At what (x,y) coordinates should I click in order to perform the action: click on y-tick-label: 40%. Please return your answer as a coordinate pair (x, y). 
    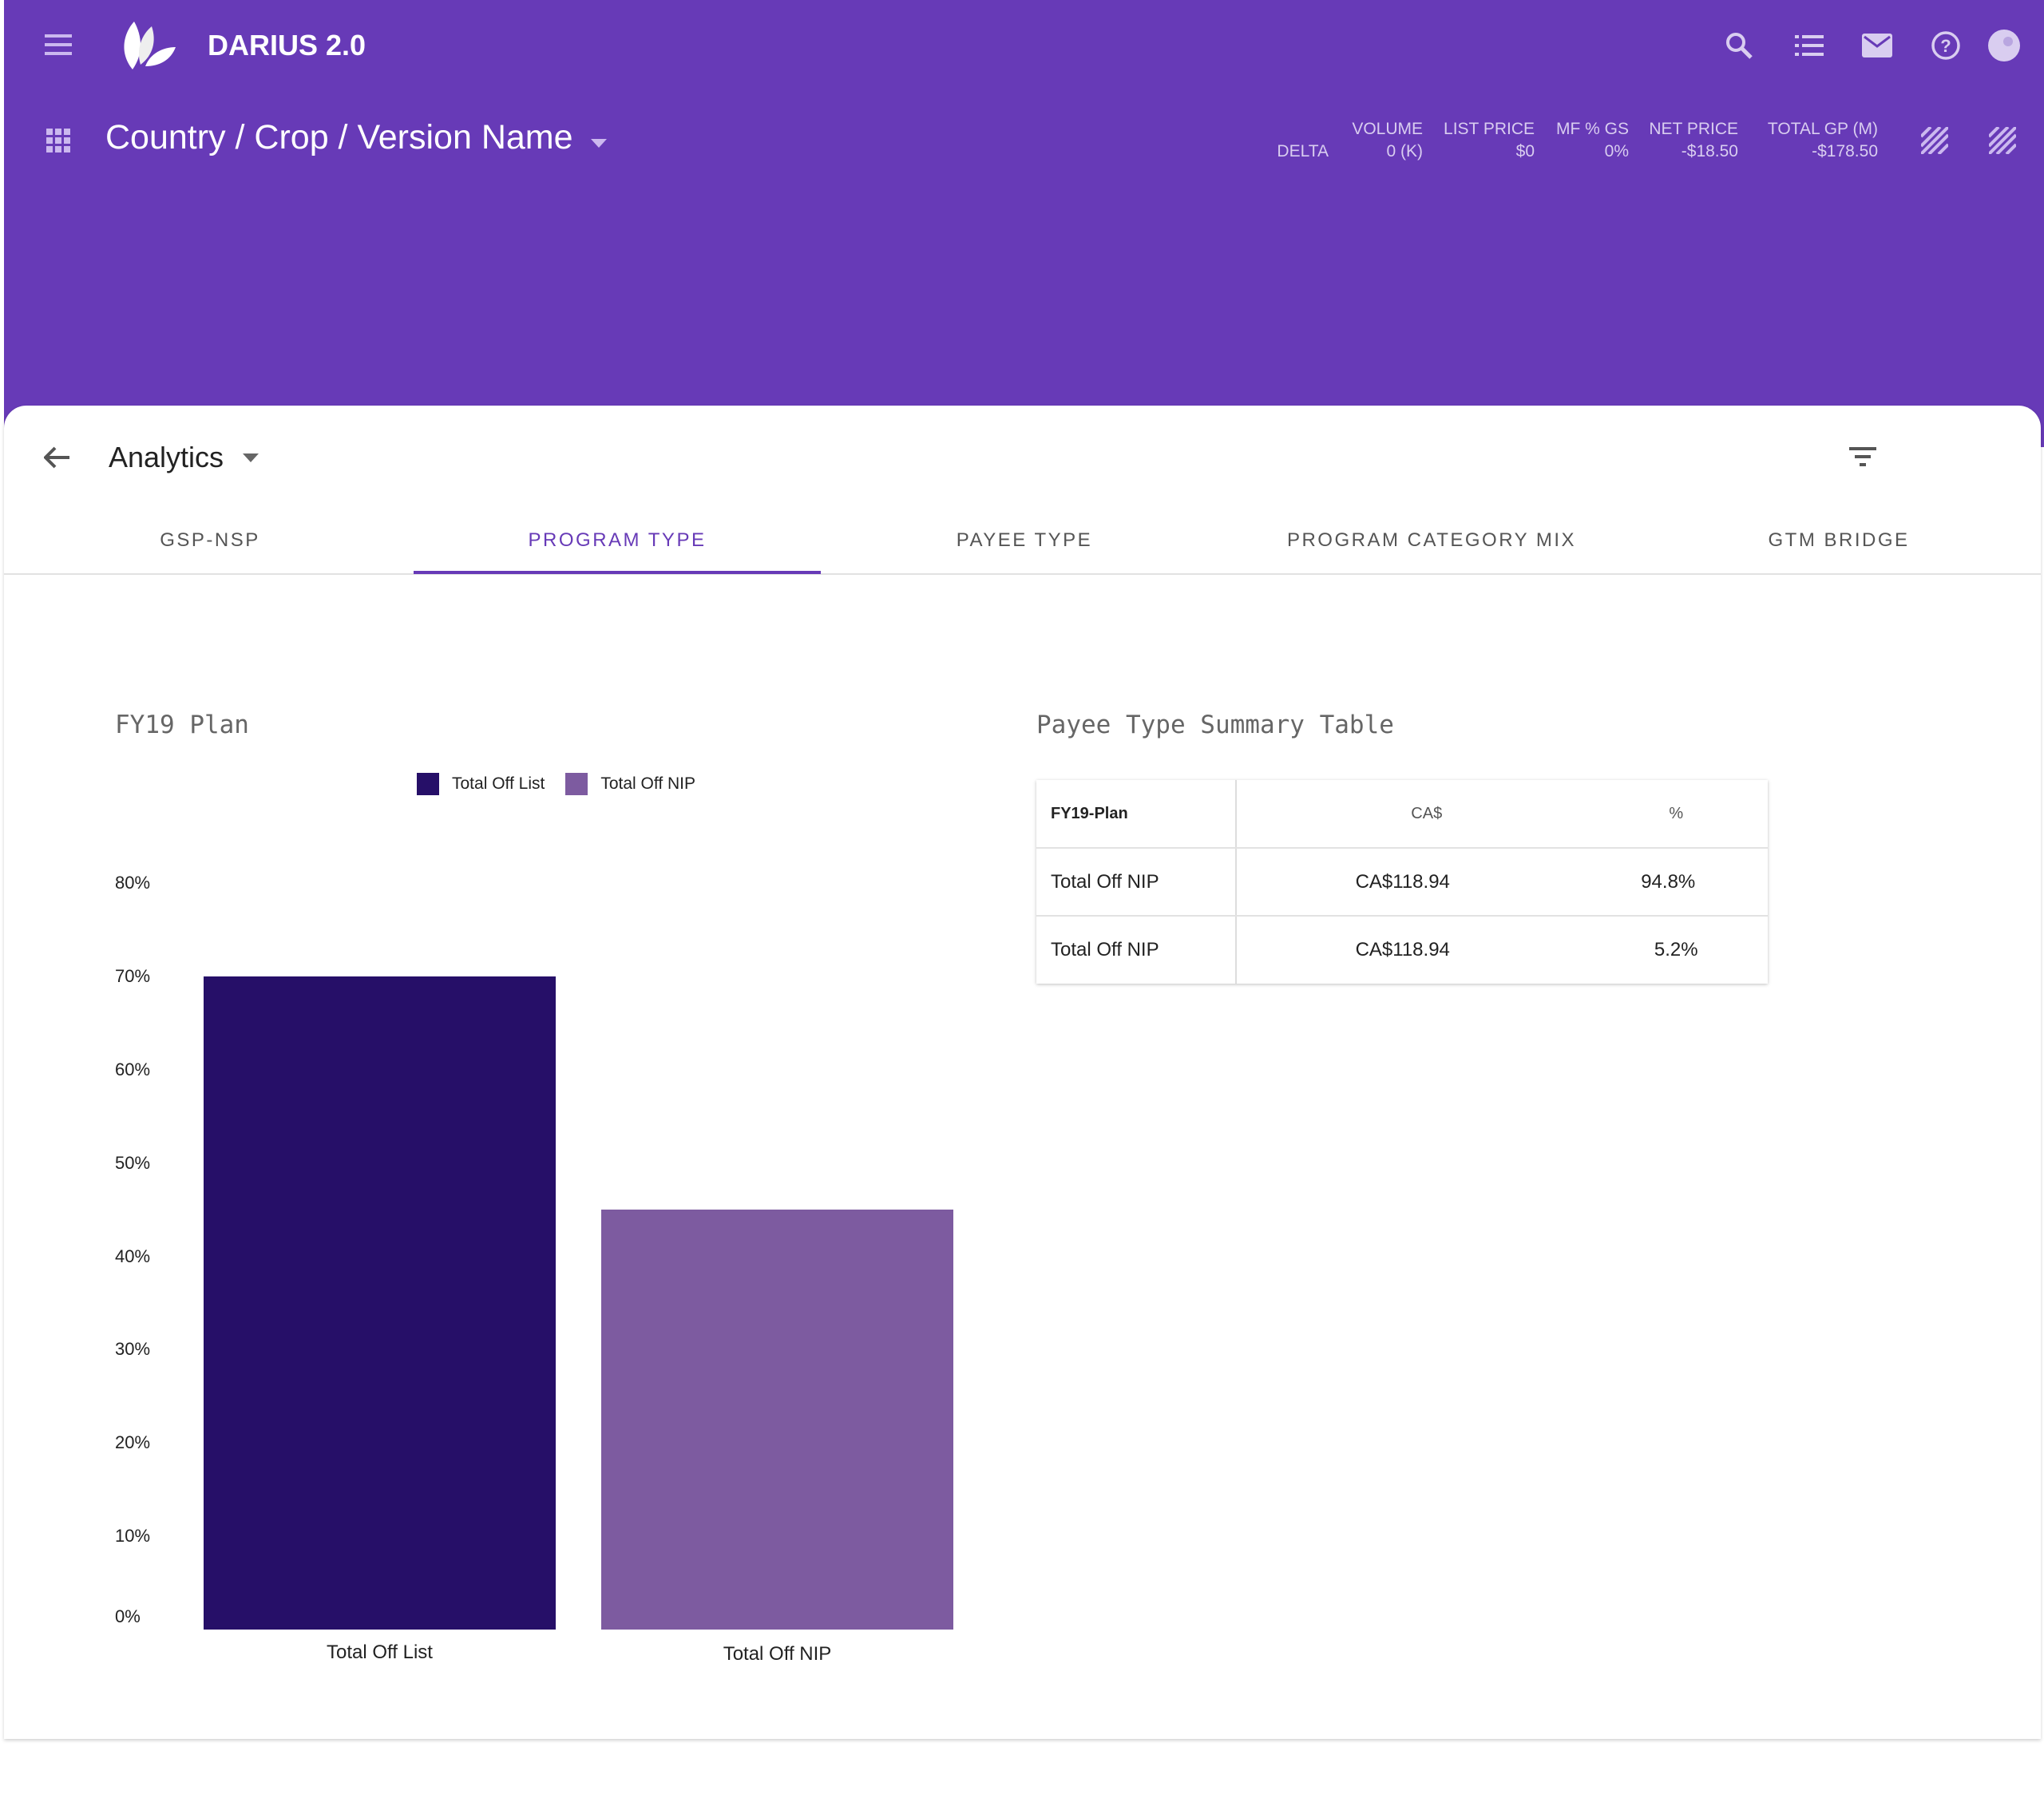
    Looking at the image, I should click on (133, 1256).